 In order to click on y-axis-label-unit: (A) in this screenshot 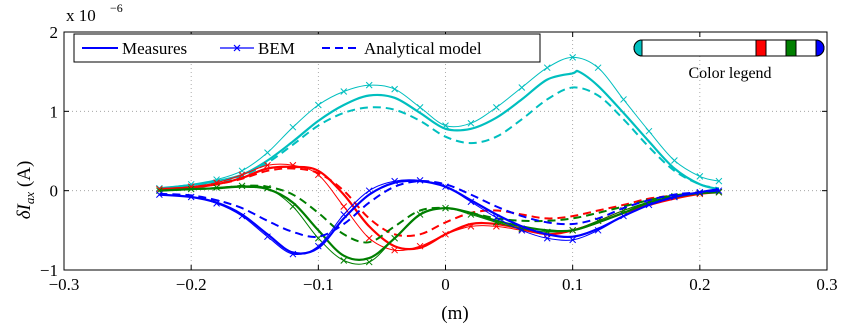, I will do `click(24, 176)`.